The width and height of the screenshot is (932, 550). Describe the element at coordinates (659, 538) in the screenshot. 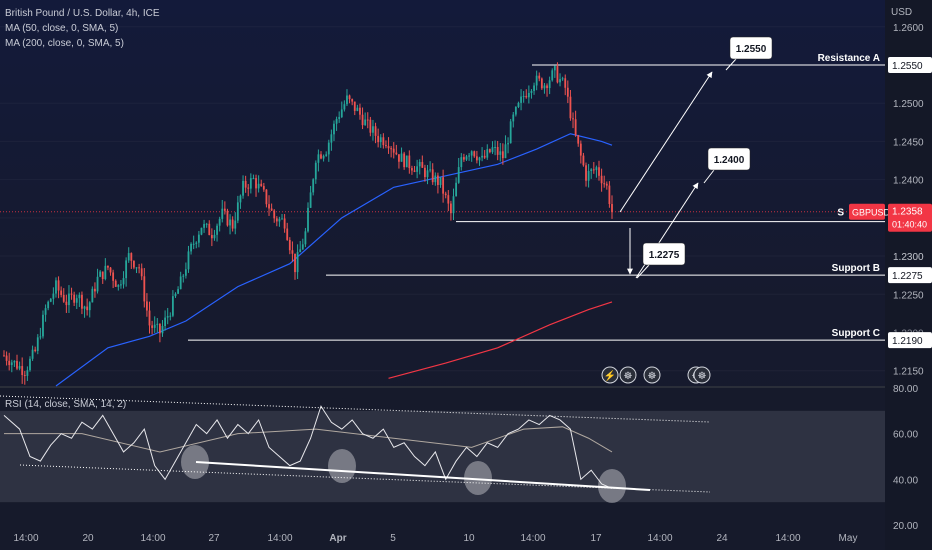

I see `time-tick: 14:00` at that location.